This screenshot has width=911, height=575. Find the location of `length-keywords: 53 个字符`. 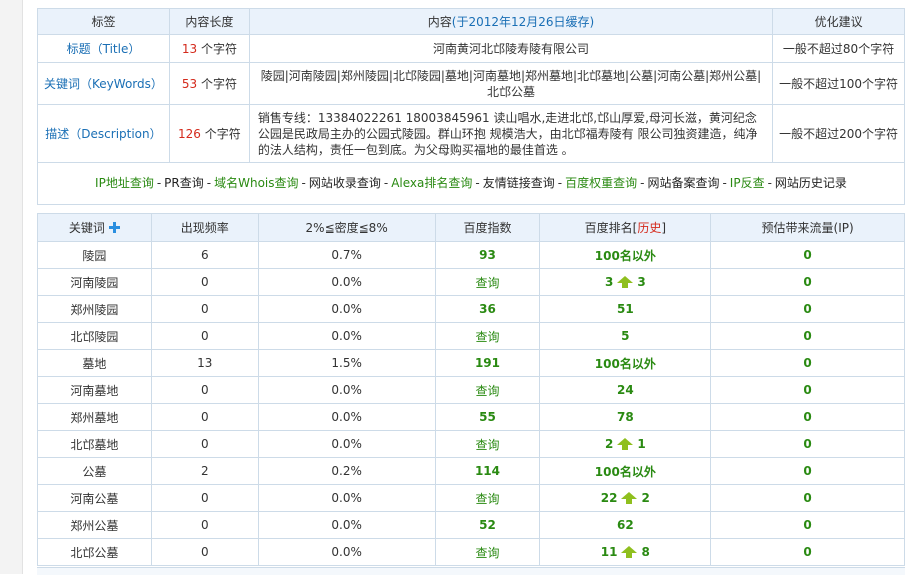

length-keywords: 53 个字符 is located at coordinates (209, 83).